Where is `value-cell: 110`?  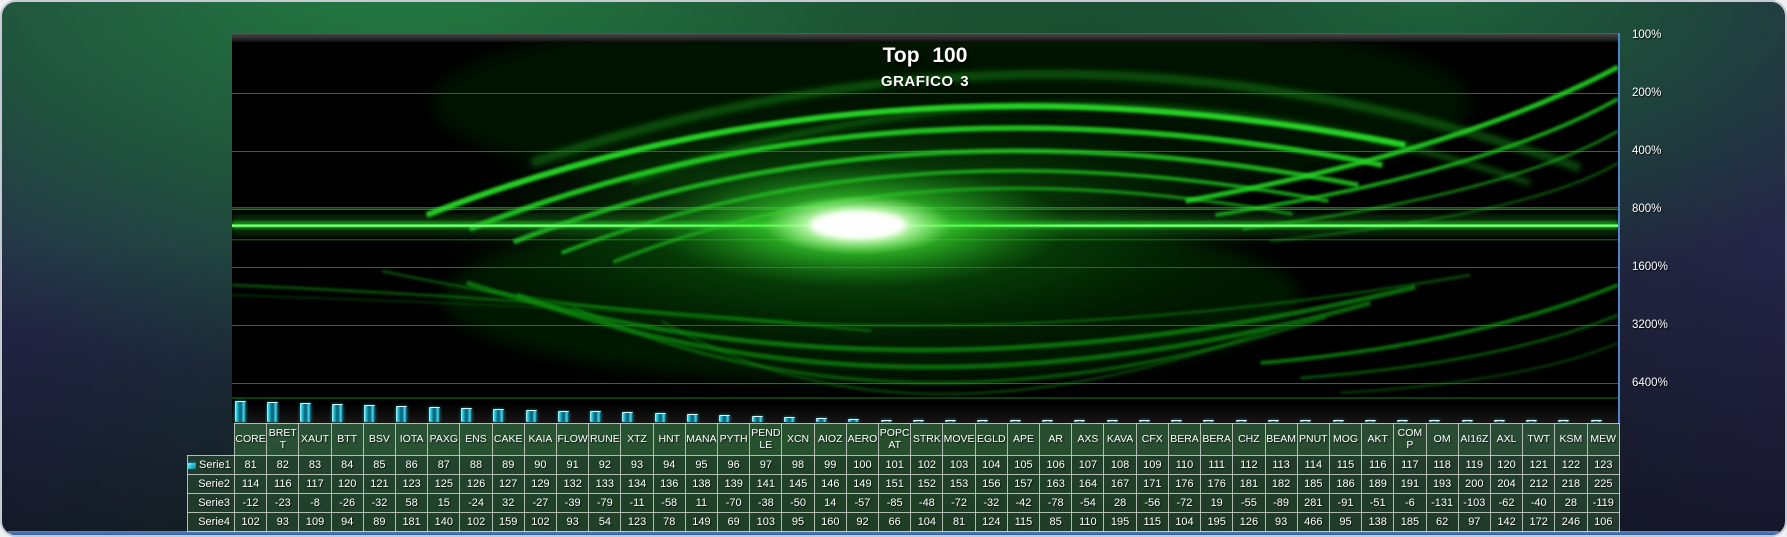 value-cell: 110 is located at coordinates (1088, 522).